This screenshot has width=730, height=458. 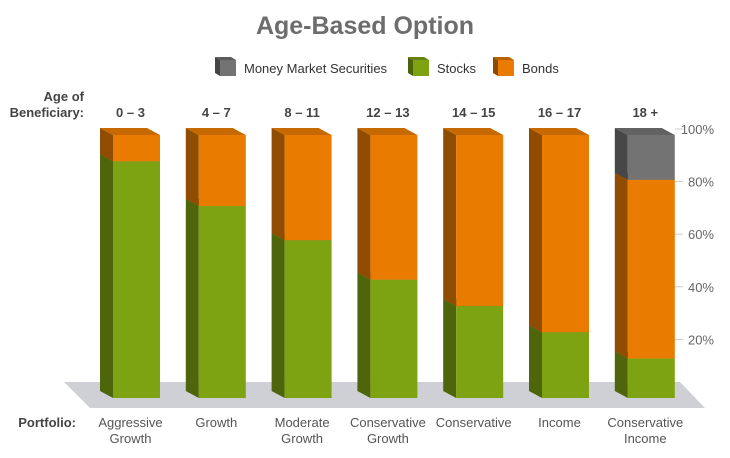 I want to click on age-category-label: 0 – 3, so click(x=130, y=112).